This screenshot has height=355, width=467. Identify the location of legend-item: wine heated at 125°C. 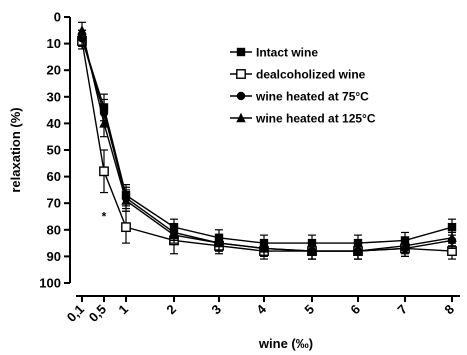
(303, 119).